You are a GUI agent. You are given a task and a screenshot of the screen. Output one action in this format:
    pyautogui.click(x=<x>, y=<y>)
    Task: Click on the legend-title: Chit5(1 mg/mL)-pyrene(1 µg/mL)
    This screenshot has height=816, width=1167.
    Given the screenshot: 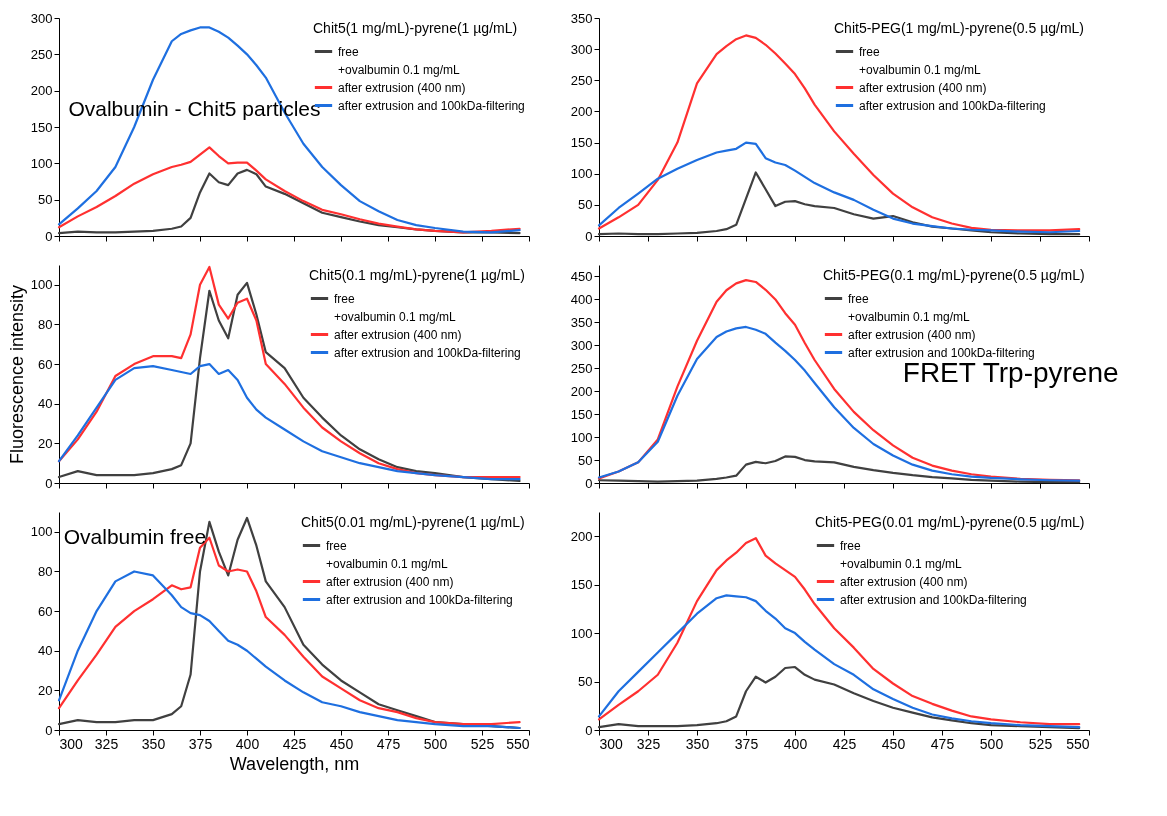 What is the action you would take?
    pyautogui.click(x=415, y=28)
    